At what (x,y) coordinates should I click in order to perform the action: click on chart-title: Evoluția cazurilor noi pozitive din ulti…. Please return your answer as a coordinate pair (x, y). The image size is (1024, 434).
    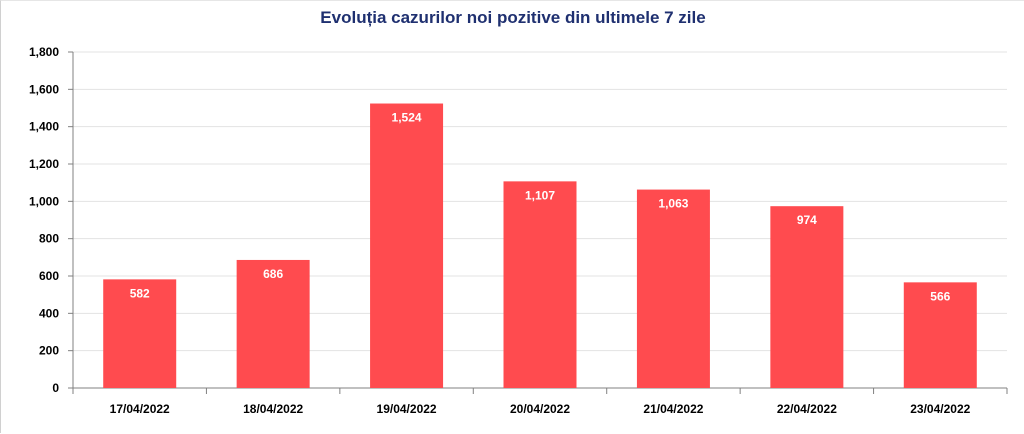
    Looking at the image, I should click on (513, 17).